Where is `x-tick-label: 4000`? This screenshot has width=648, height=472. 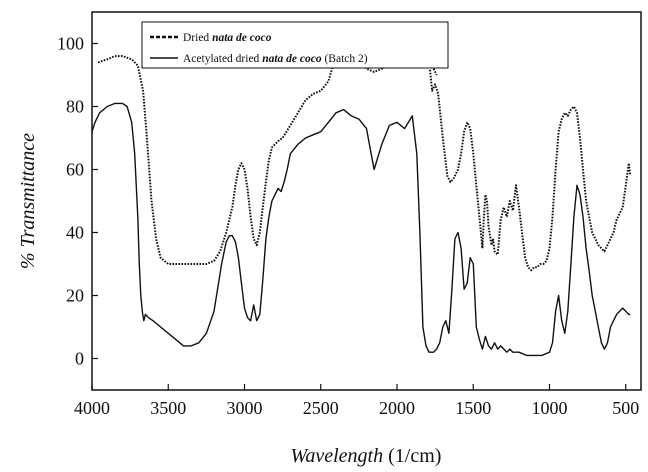
x-tick-label: 4000 is located at coordinates (92, 408).